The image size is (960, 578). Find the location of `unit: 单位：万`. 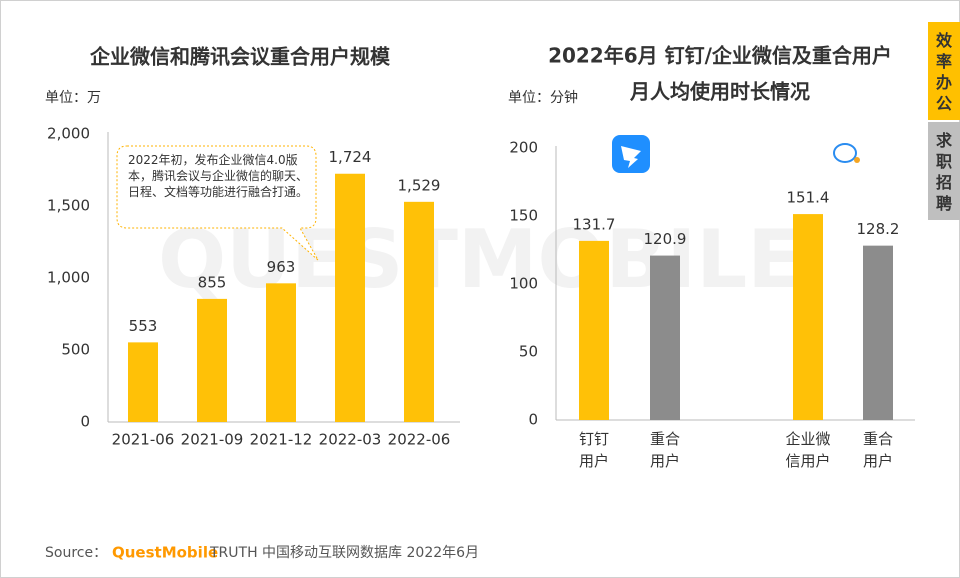

unit: 单位：万 is located at coordinates (73, 98).